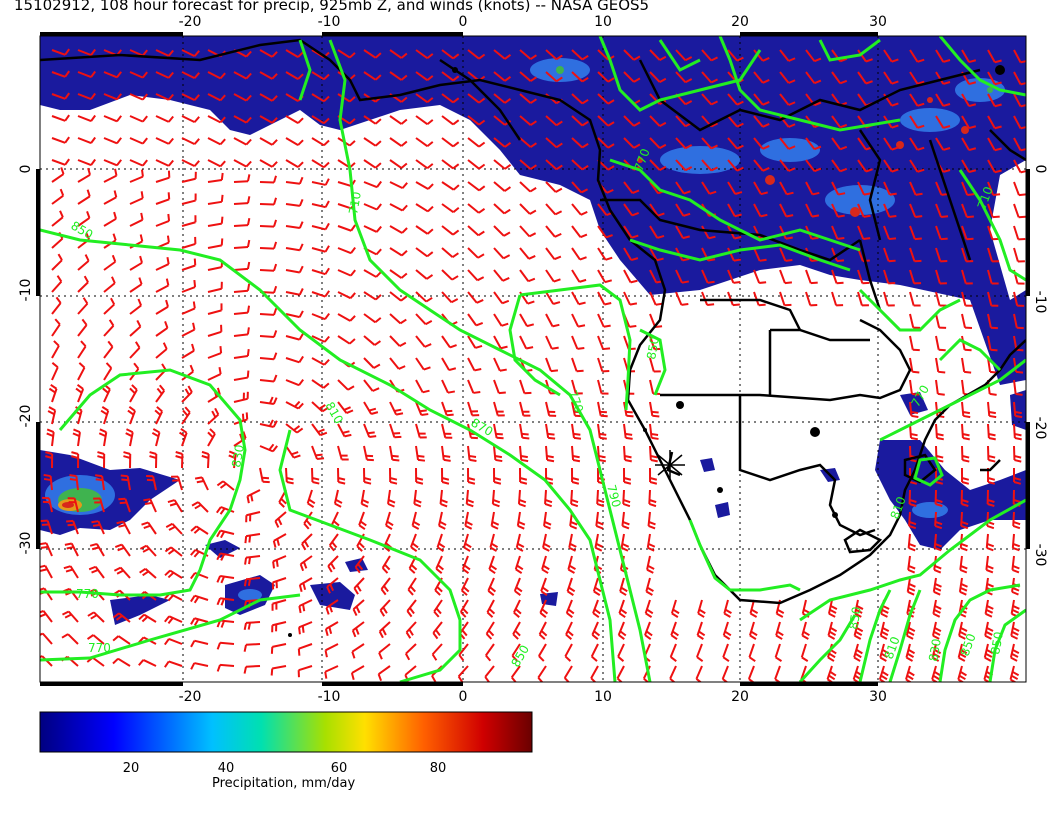  I want to click on colorbar-ticks: 20 40 60 80, so click(285, 768).